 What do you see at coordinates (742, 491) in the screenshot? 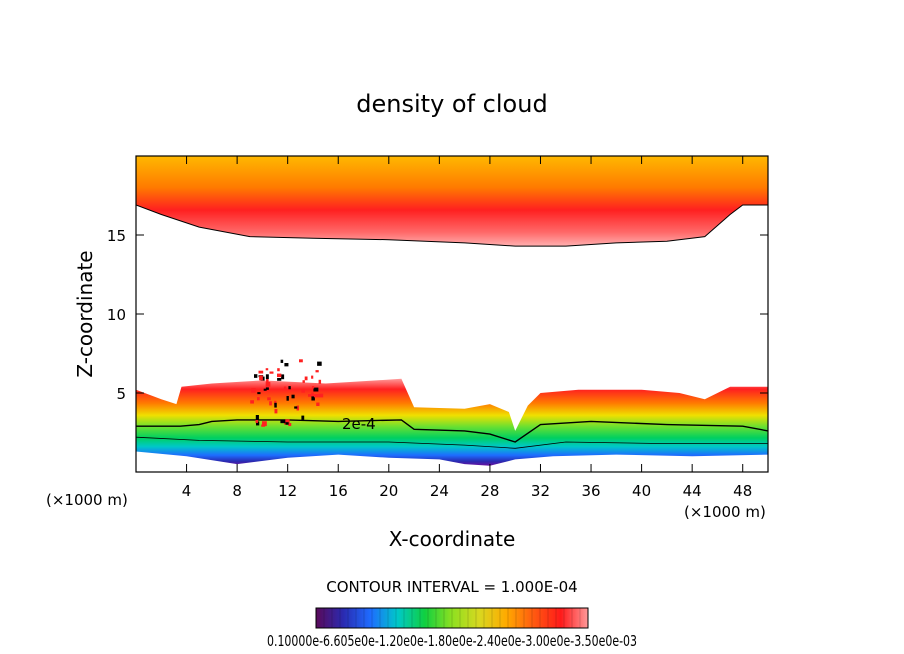
I see `x-tick-label: 48` at bounding box center [742, 491].